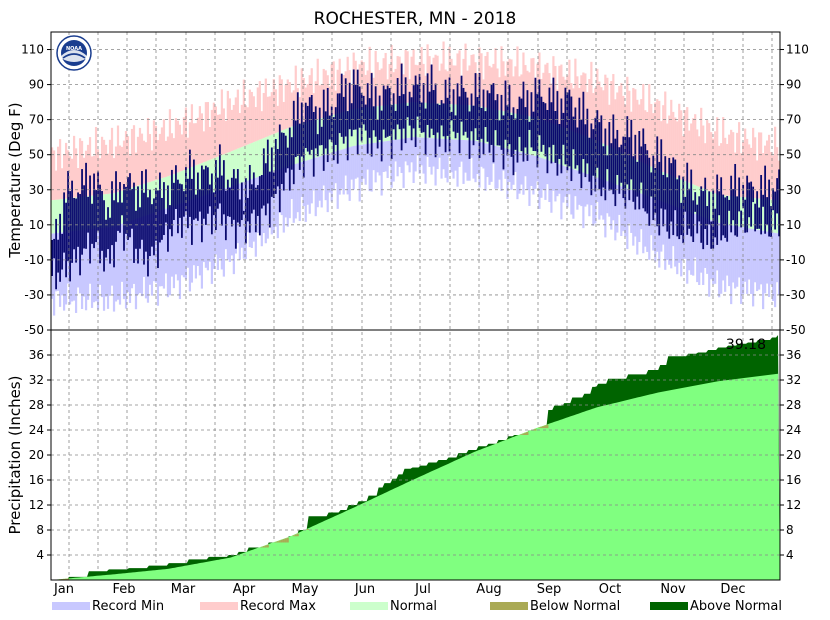 The image size is (830, 620). Describe the element at coordinates (796, 295) in the screenshot. I see `temperature-tick-right: -30` at that location.